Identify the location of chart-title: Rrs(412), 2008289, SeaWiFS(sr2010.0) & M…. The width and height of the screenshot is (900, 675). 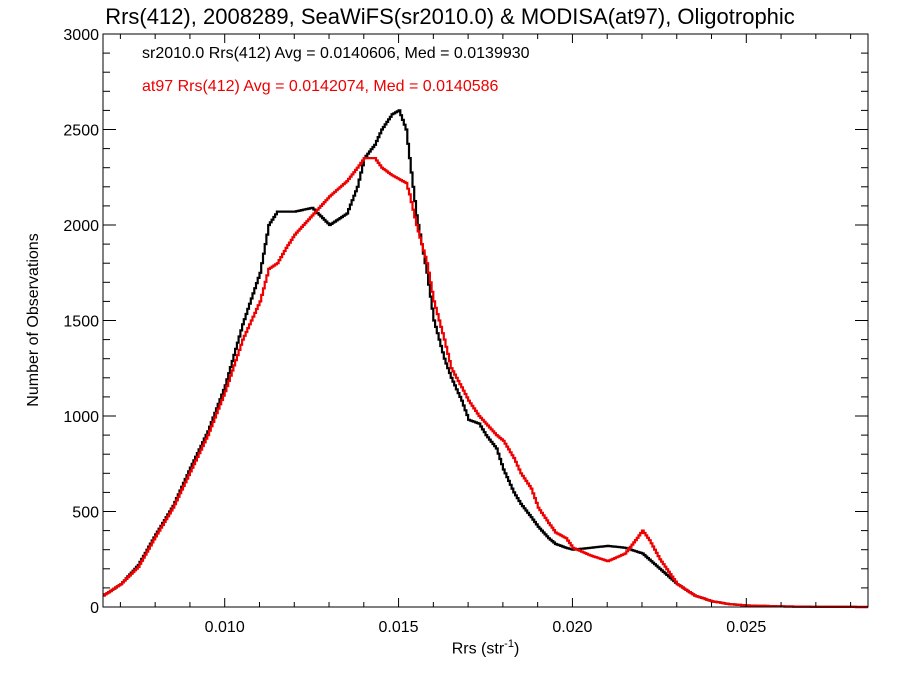
(450, 16).